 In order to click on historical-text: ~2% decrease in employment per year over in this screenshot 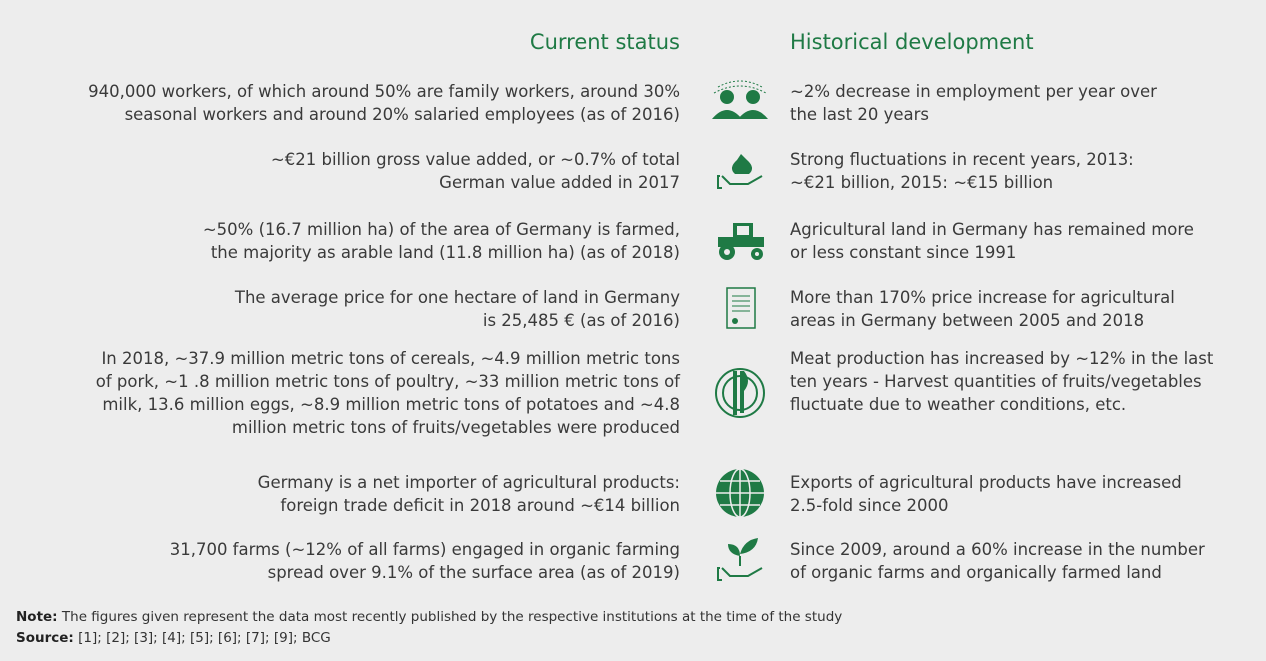, I will do `click(973, 91)`.